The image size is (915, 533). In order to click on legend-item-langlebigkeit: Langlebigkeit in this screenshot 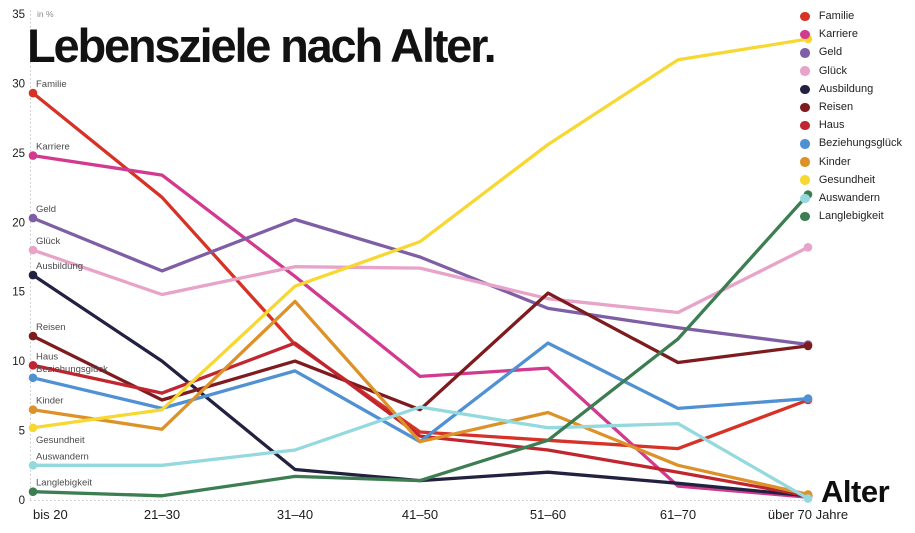, I will do `click(851, 216)`.